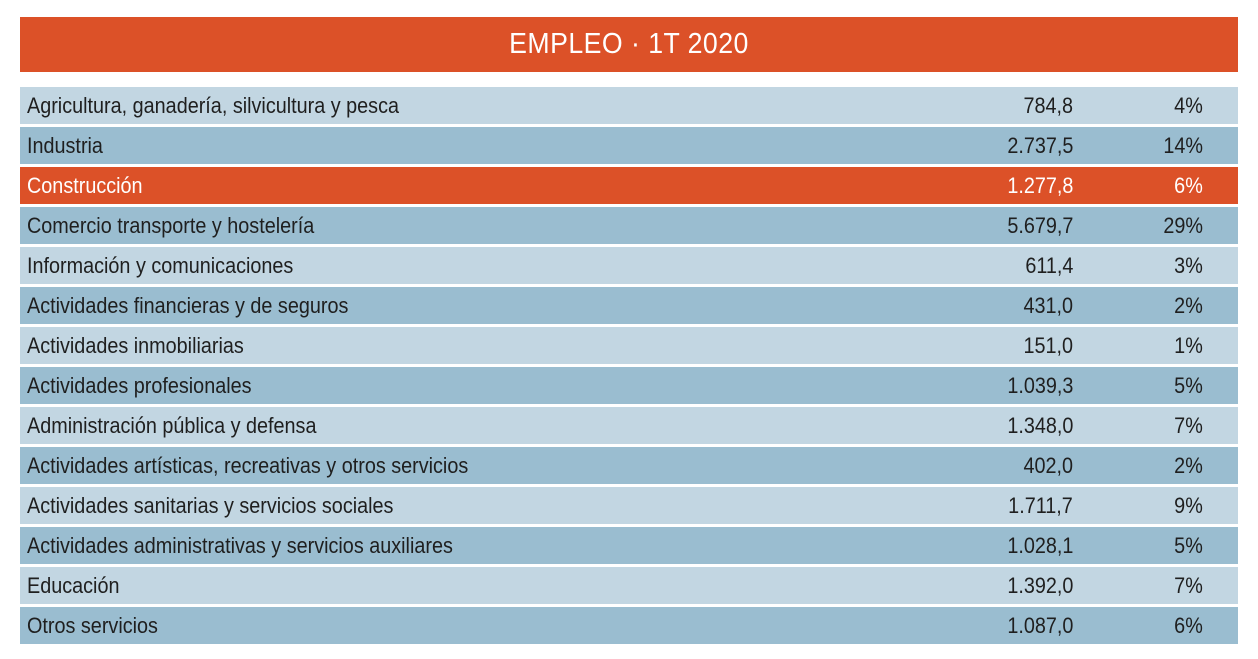 This screenshot has width=1258, height=659. What do you see at coordinates (1039, 385) in the screenshot?
I see `employment-value: 1.039,3` at bounding box center [1039, 385].